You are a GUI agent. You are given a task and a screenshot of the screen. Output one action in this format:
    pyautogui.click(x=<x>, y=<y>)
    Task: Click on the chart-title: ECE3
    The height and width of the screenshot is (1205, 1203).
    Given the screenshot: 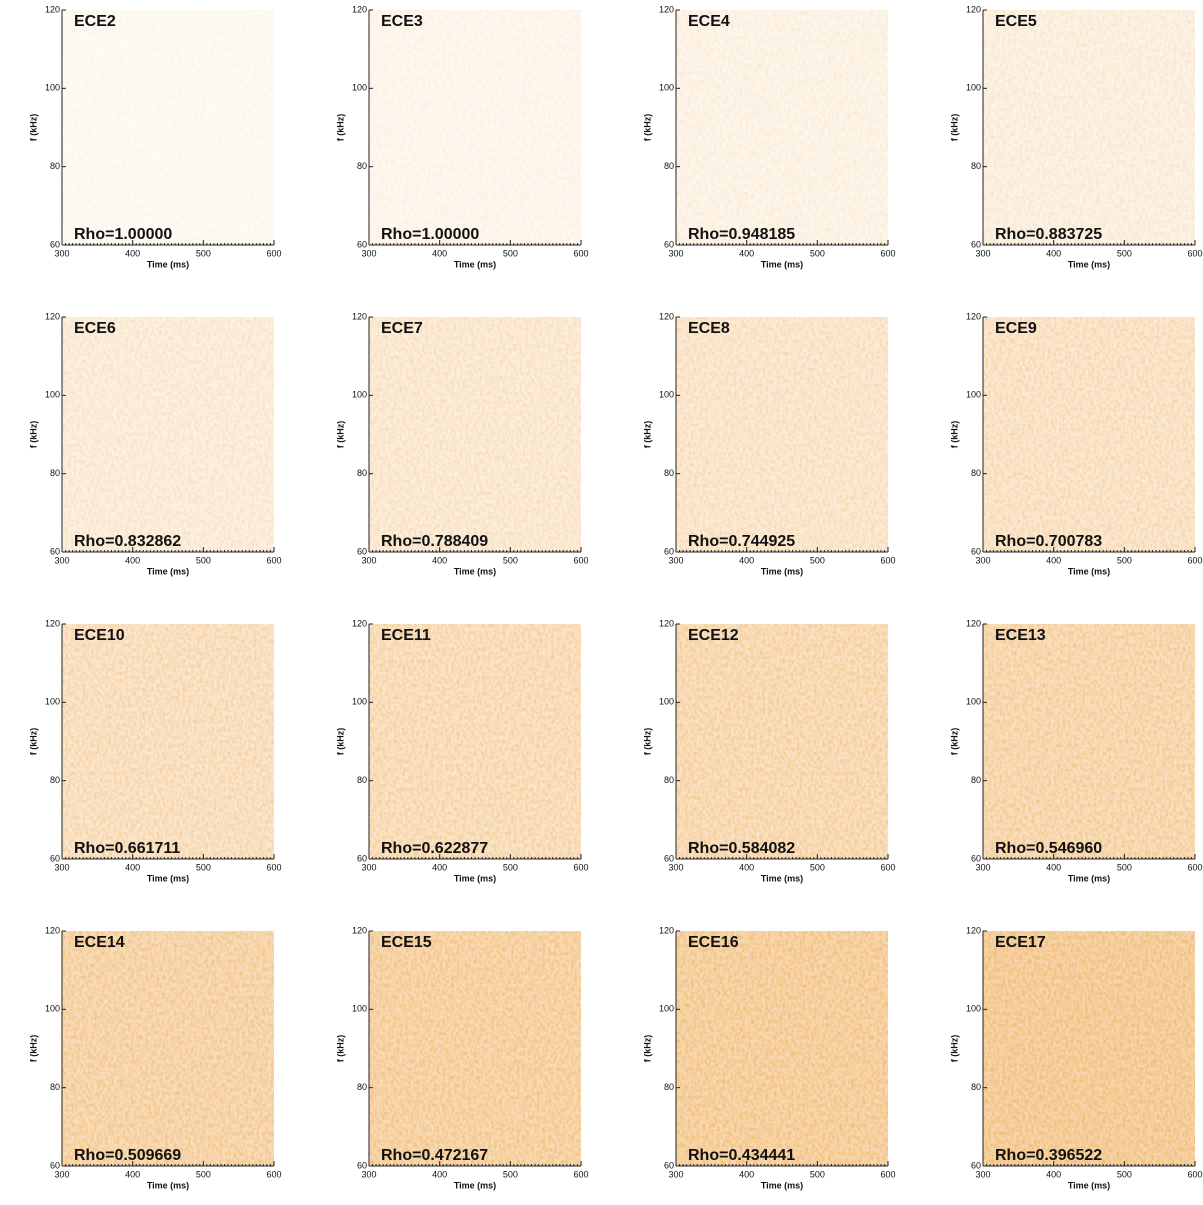 What is the action you would take?
    pyautogui.click(x=402, y=21)
    